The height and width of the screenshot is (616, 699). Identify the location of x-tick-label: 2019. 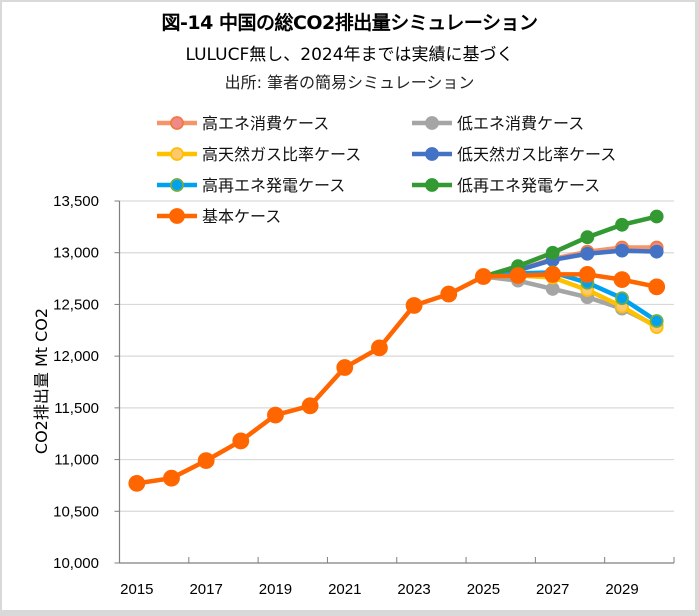
(275, 589).